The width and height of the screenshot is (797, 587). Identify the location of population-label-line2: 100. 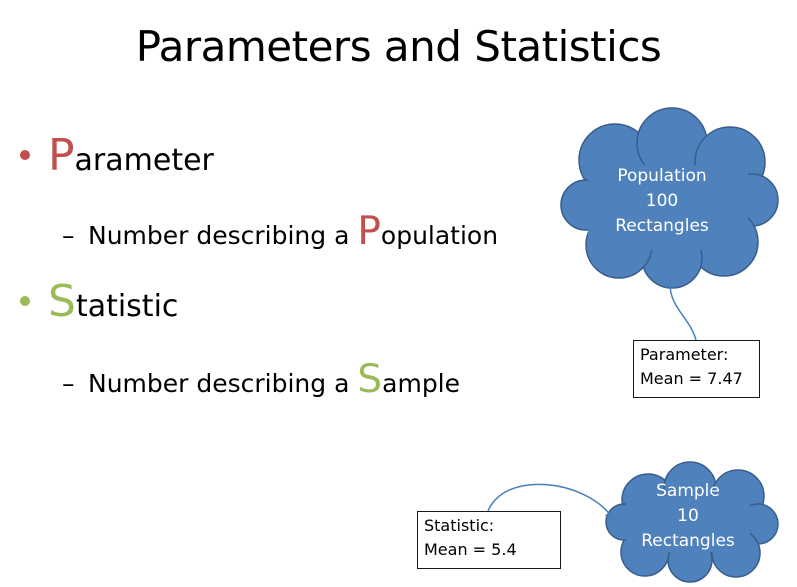
(662, 201).